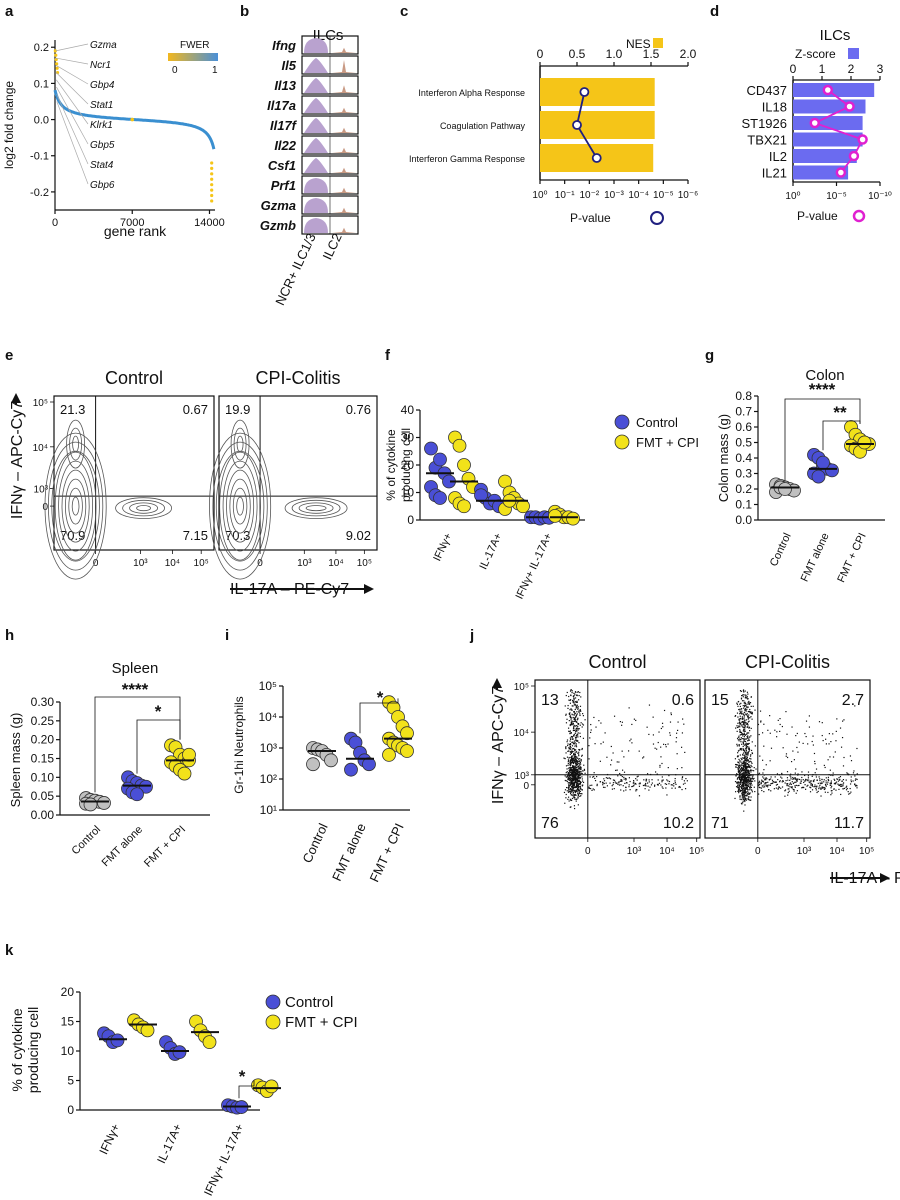  Describe the element at coordinates (866, 851) in the screenshot. I see `x-tick-label: 10⁵` at that location.